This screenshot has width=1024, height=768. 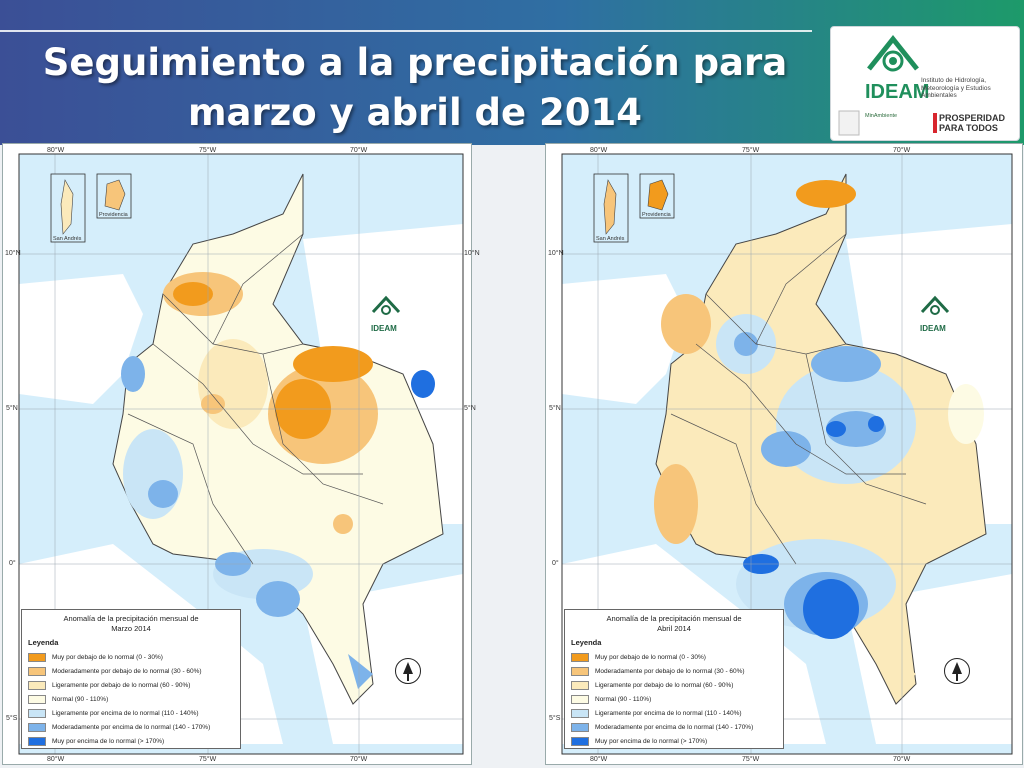 What do you see at coordinates (384, 328) in the screenshot?
I see `ideam-watermark-text: IDEAM` at bounding box center [384, 328].